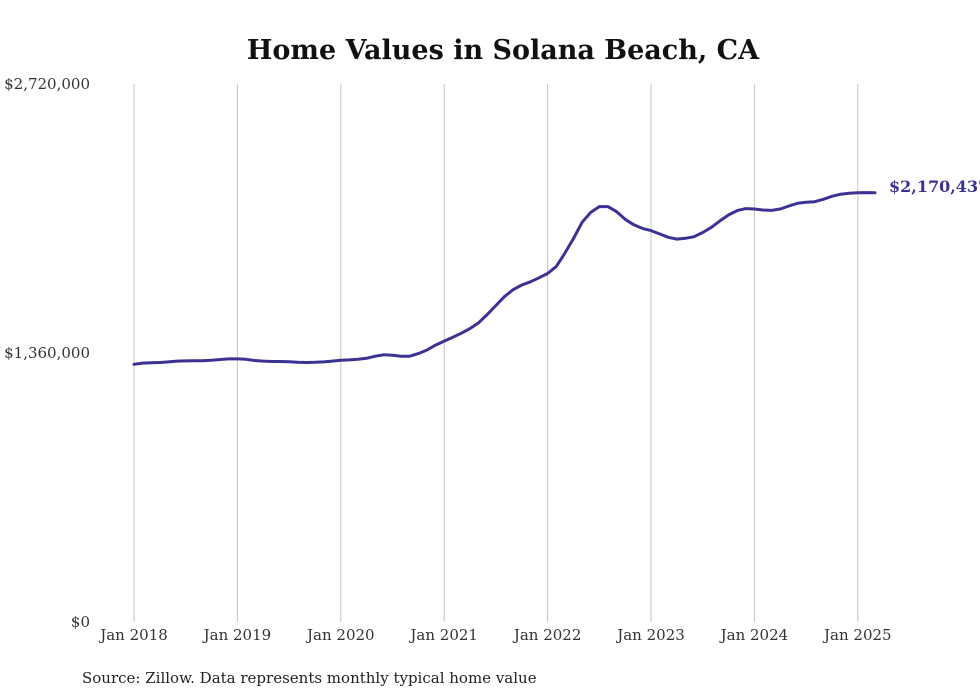  What do you see at coordinates (80, 622) in the screenshot?
I see `y-tick-label: $0` at bounding box center [80, 622].